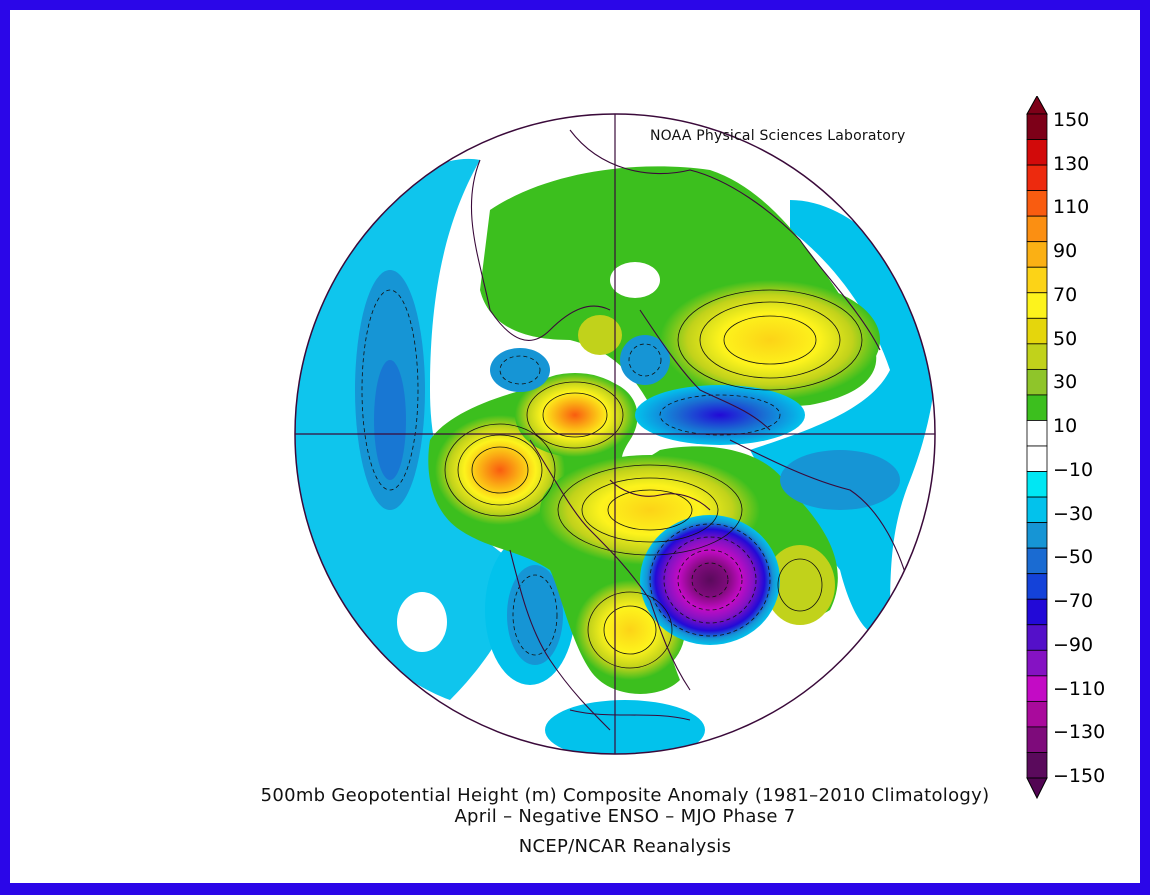 The width and height of the screenshot is (1150, 895). I want to click on colorbar-label: 30, so click(1065, 382).